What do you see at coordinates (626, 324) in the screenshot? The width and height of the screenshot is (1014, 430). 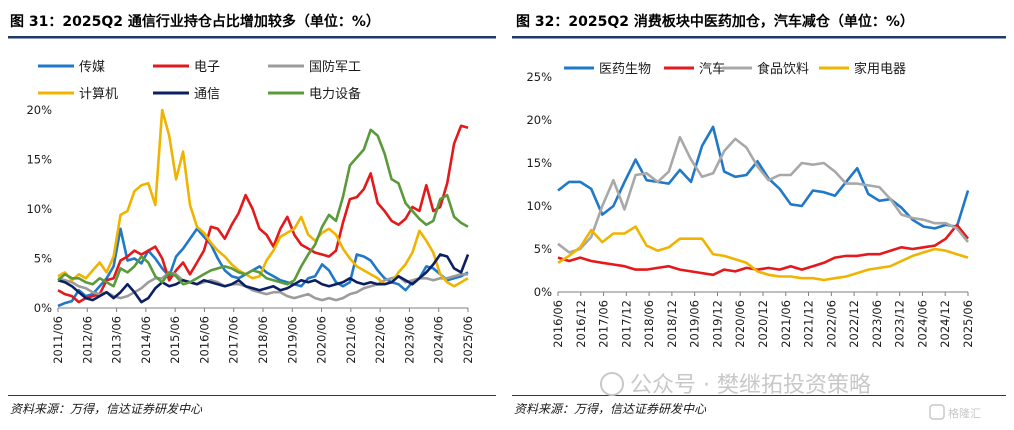 I see `x-tick-label: 2017/12` at bounding box center [626, 324].